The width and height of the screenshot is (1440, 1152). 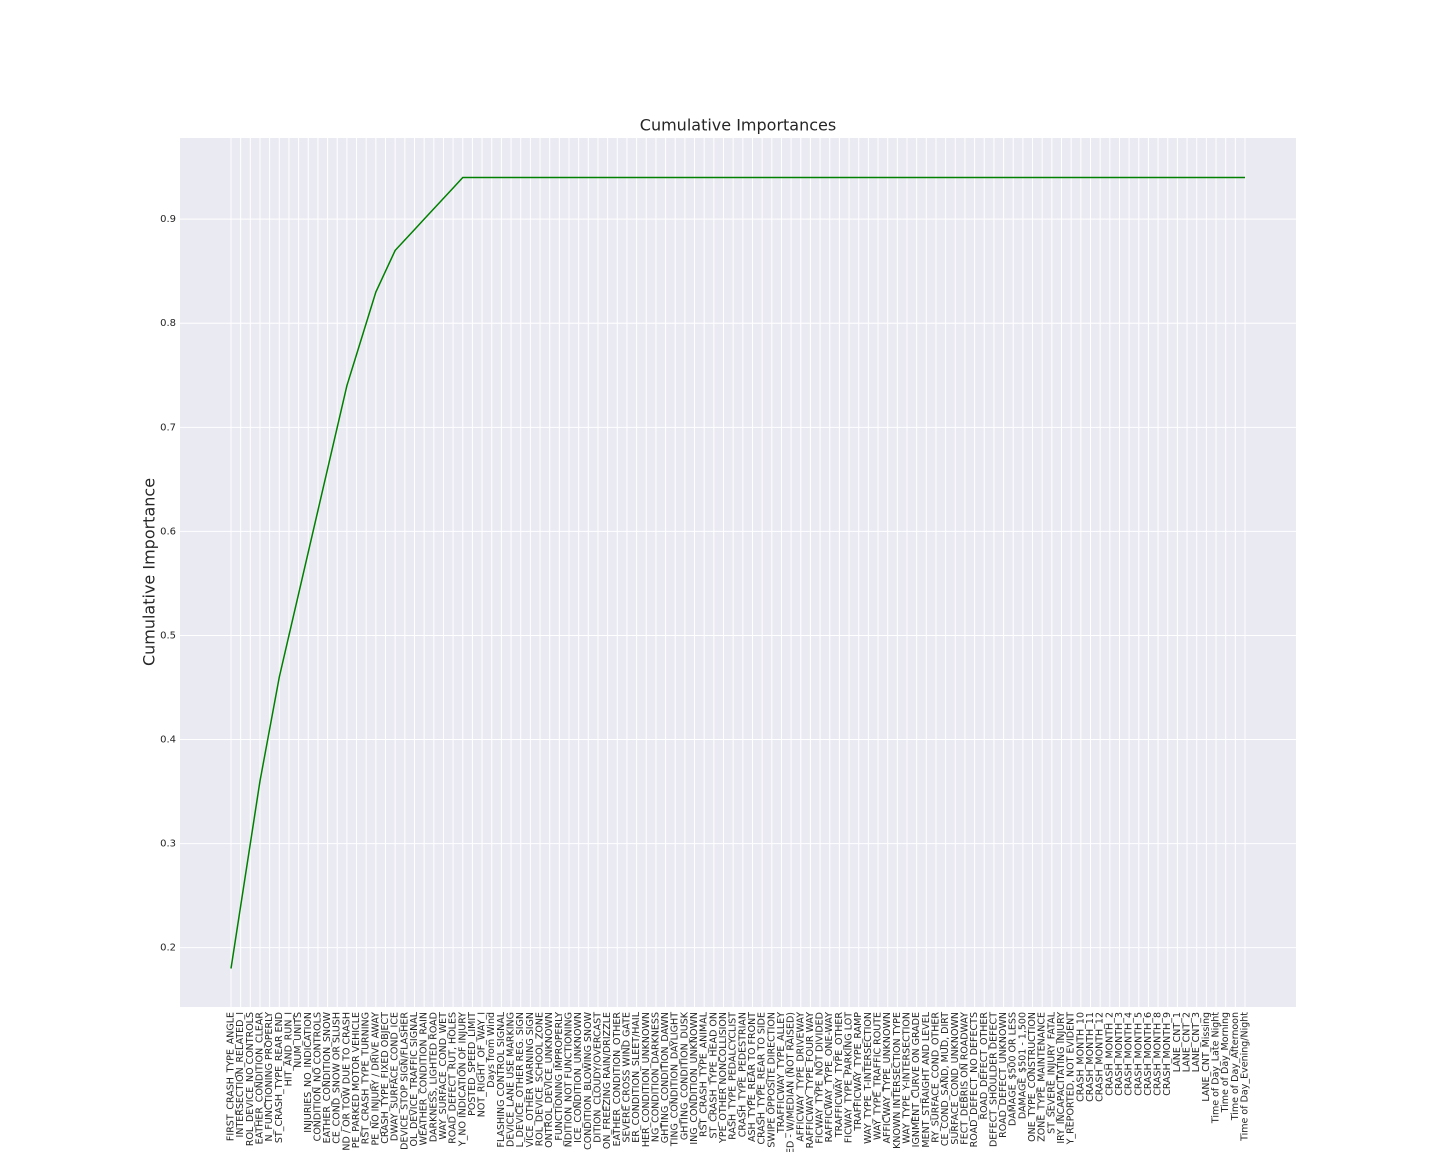 I want to click on x-tick-label: CRASH_MONTH_3, so click(x=1119, y=1054).